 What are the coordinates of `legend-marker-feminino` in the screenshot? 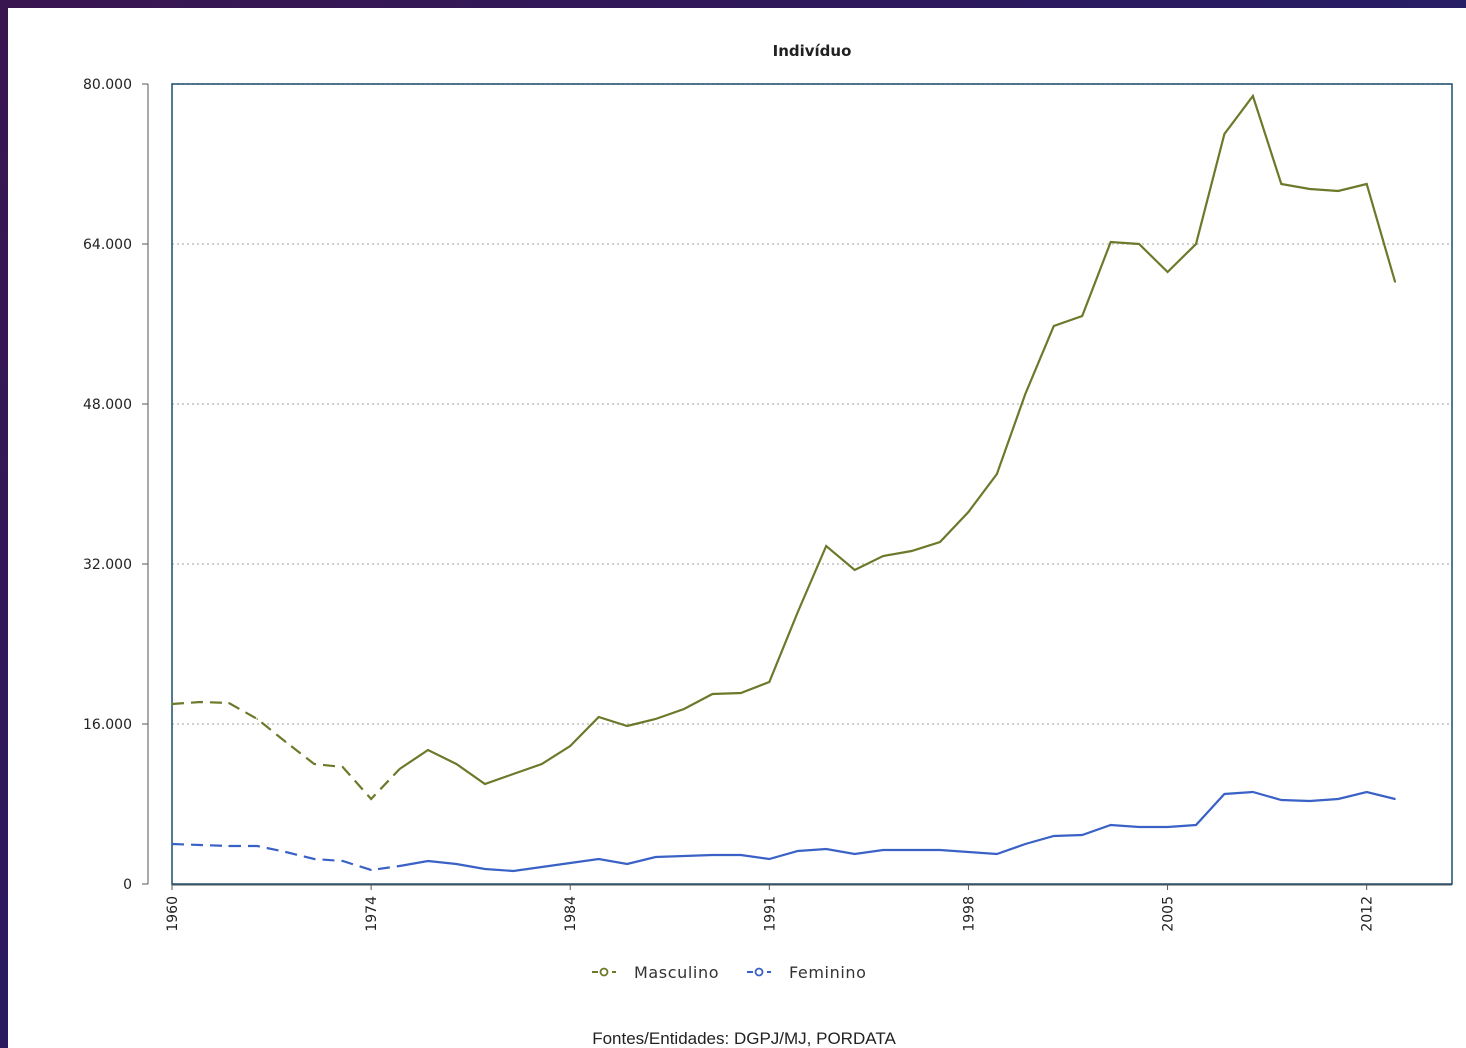 It's located at (759, 972).